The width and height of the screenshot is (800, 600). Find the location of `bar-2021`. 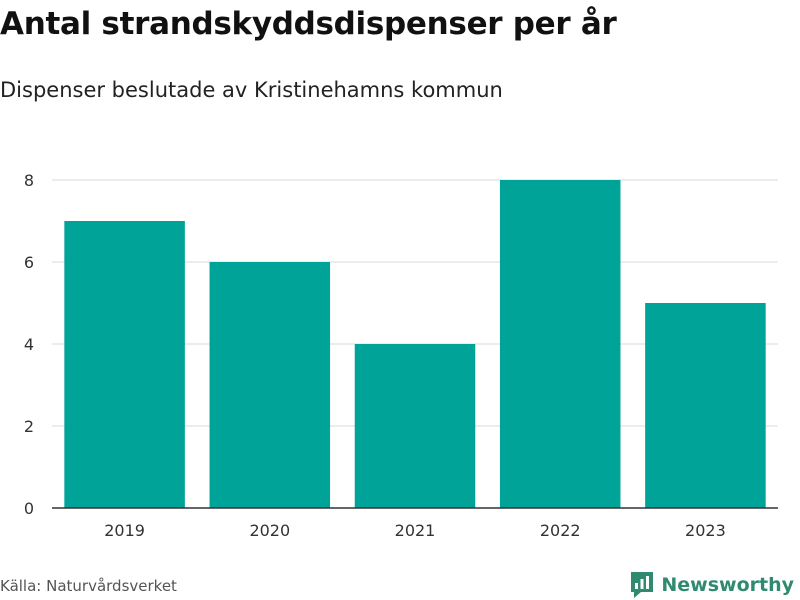

bar-2021 is located at coordinates (415, 426).